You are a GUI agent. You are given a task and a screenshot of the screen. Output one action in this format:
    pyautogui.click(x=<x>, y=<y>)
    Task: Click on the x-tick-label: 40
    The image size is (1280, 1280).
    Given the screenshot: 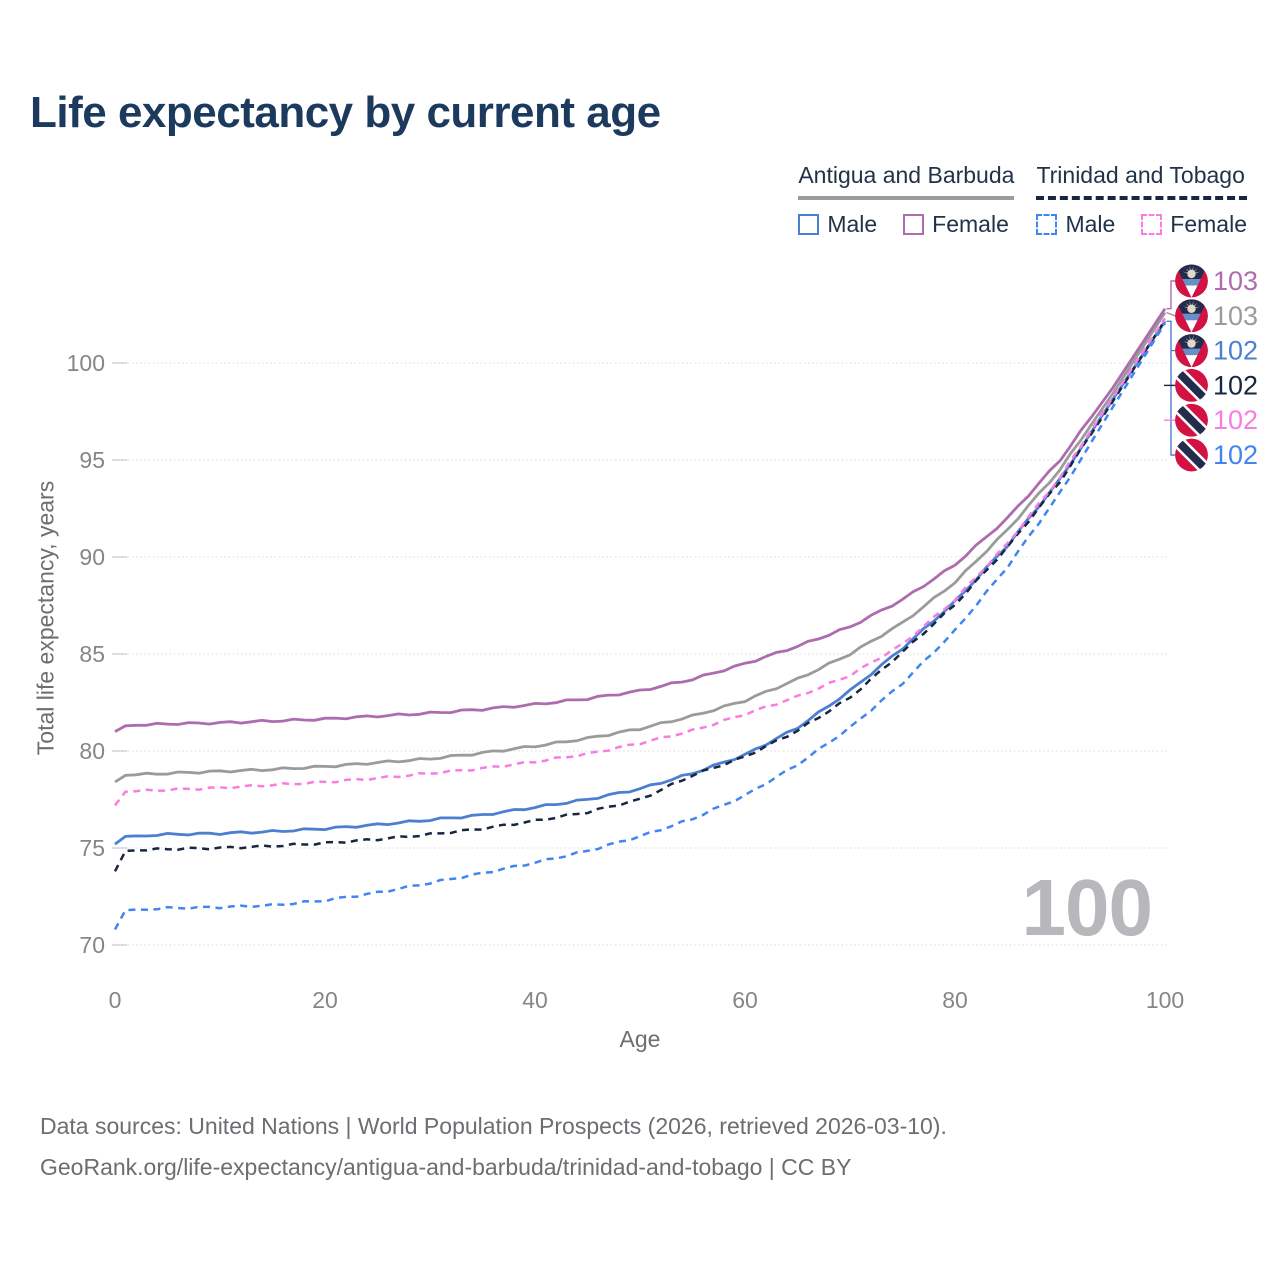 What is the action you would take?
    pyautogui.click(x=535, y=1000)
    